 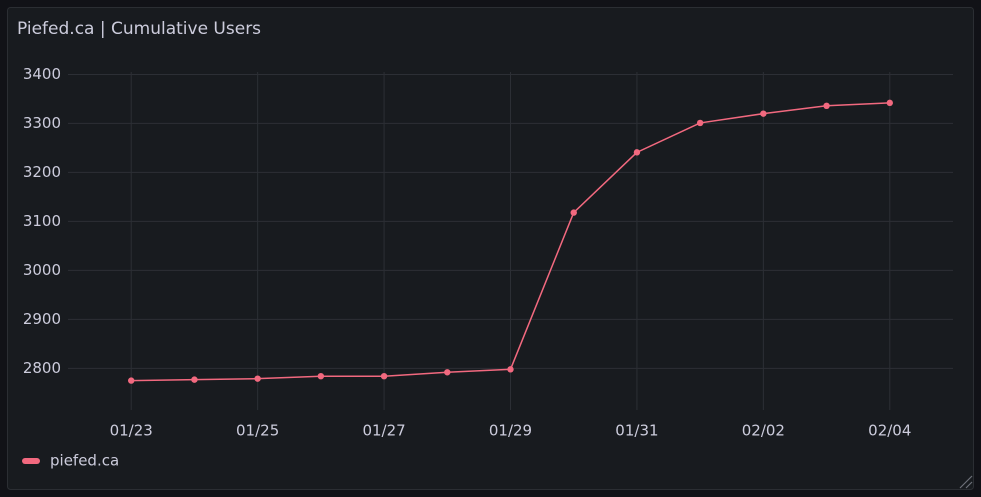 I want to click on x-tick-label: 02/04, so click(x=889, y=431).